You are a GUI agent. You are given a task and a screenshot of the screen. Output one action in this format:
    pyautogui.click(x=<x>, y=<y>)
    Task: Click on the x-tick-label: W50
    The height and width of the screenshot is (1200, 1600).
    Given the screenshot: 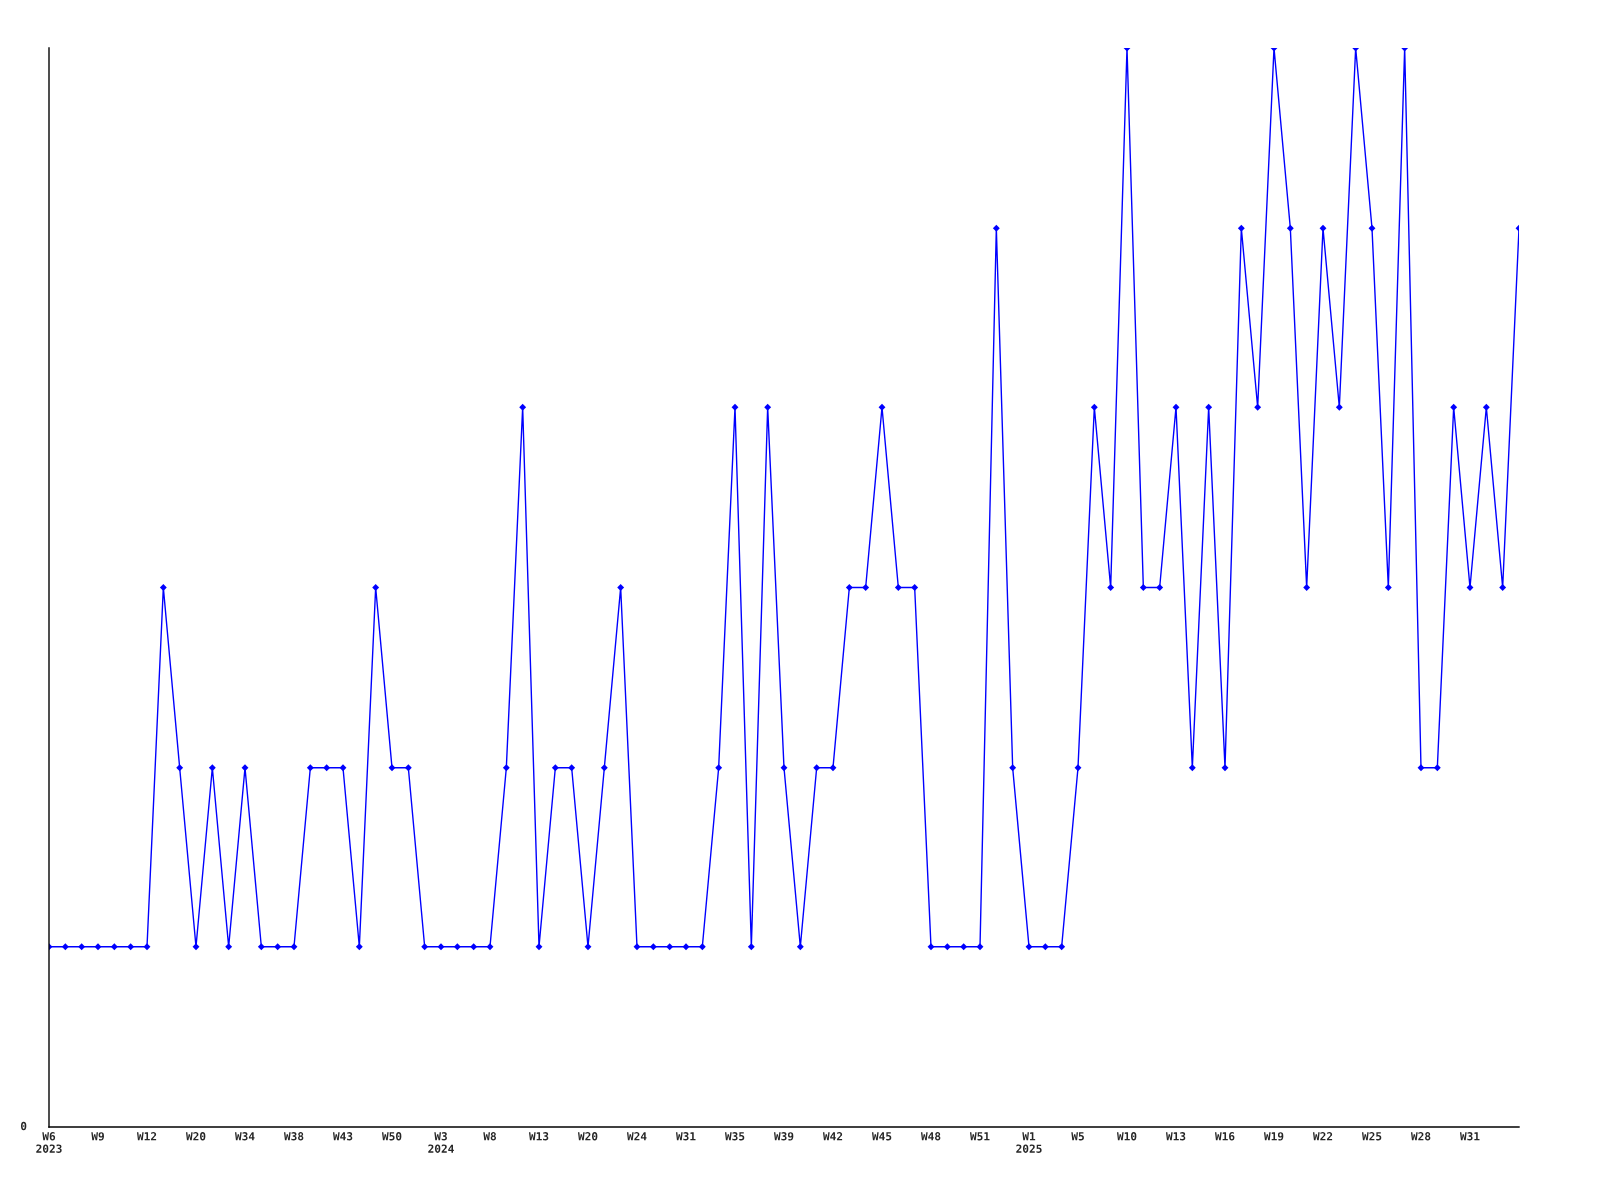 What is the action you would take?
    pyautogui.click(x=391, y=1136)
    